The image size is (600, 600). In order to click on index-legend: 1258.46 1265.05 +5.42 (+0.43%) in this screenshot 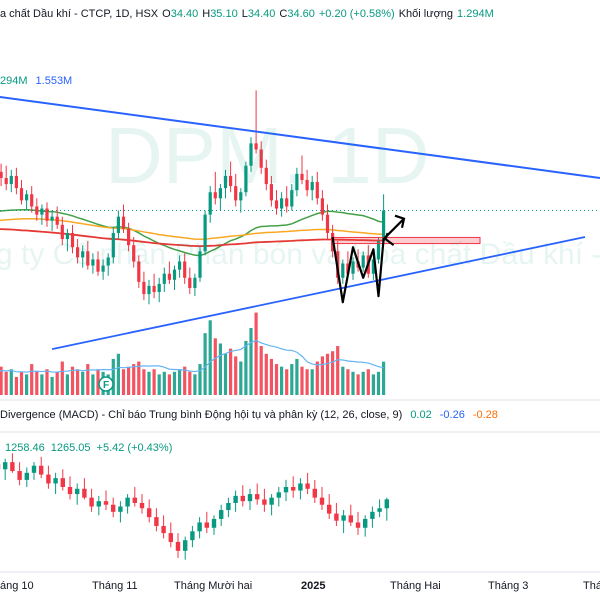, I will do `click(90, 448)`.